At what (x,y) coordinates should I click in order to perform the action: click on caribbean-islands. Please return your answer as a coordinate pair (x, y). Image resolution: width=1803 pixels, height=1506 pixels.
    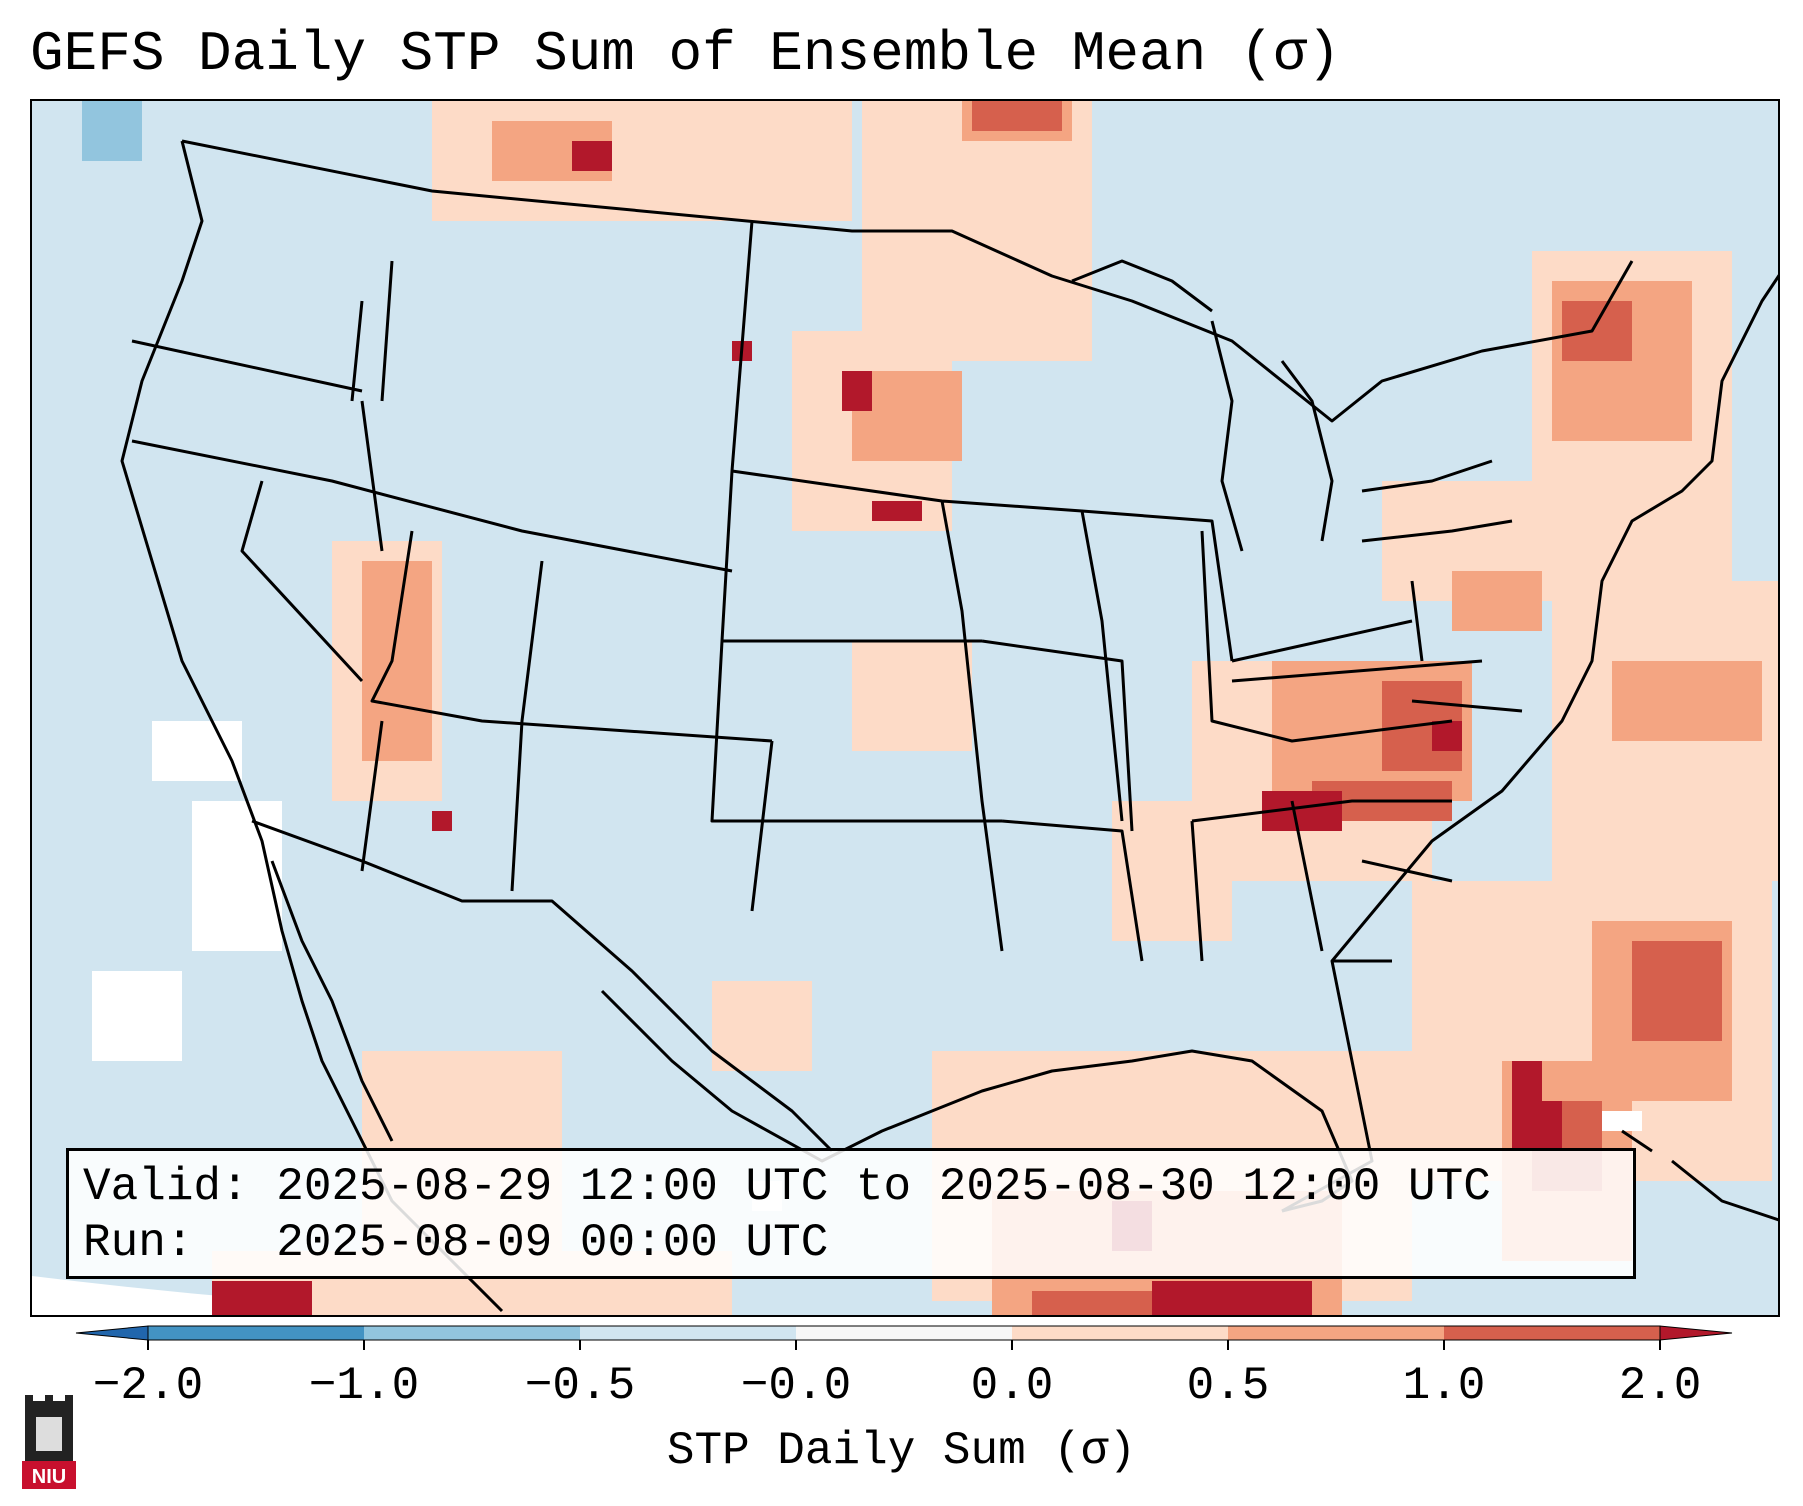
    Looking at the image, I should click on (1699, 1175).